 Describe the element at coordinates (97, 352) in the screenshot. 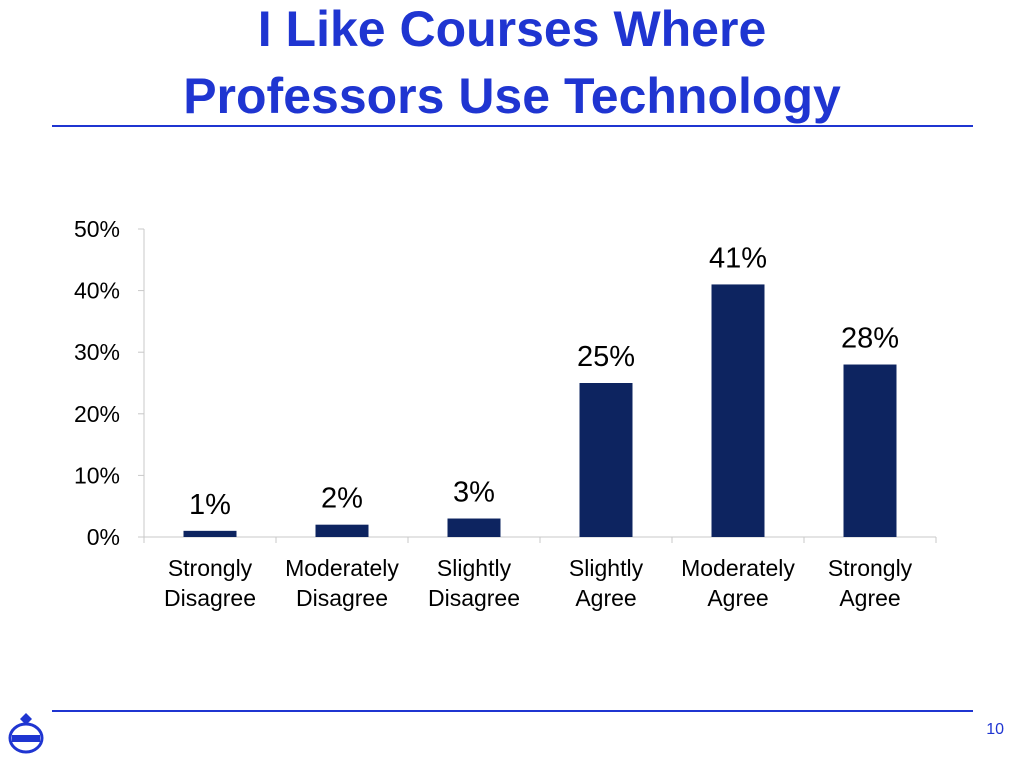

I see `y-tick-label: 30%` at that location.